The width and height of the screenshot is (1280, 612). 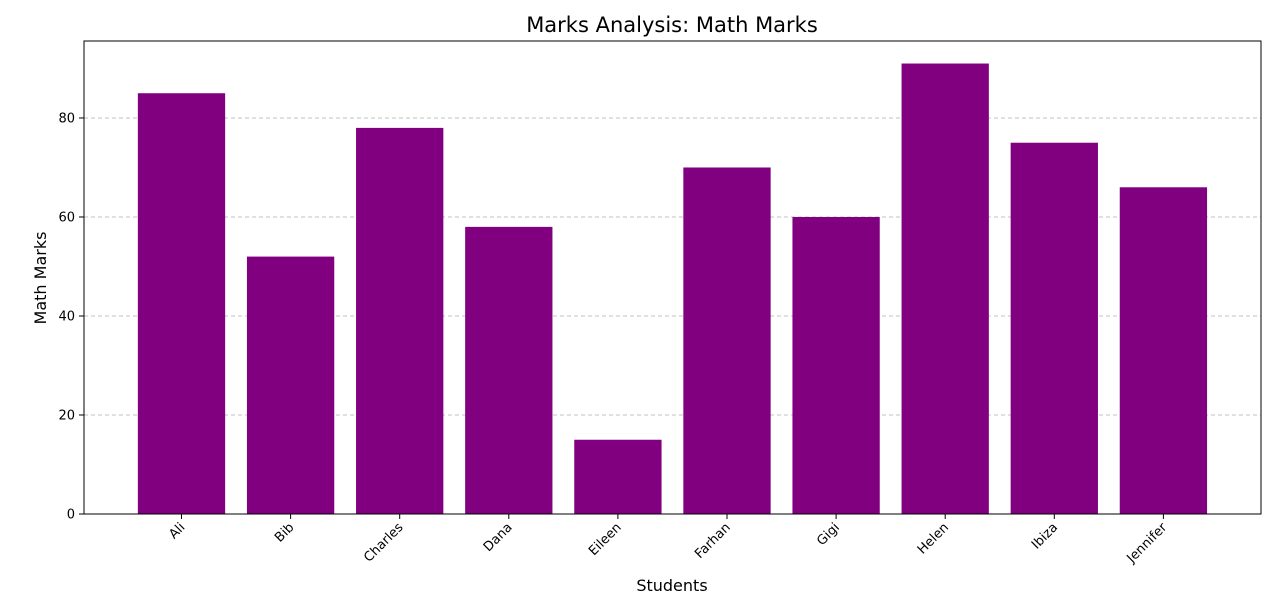 I want to click on y-tick-label: 40, so click(x=66, y=316).